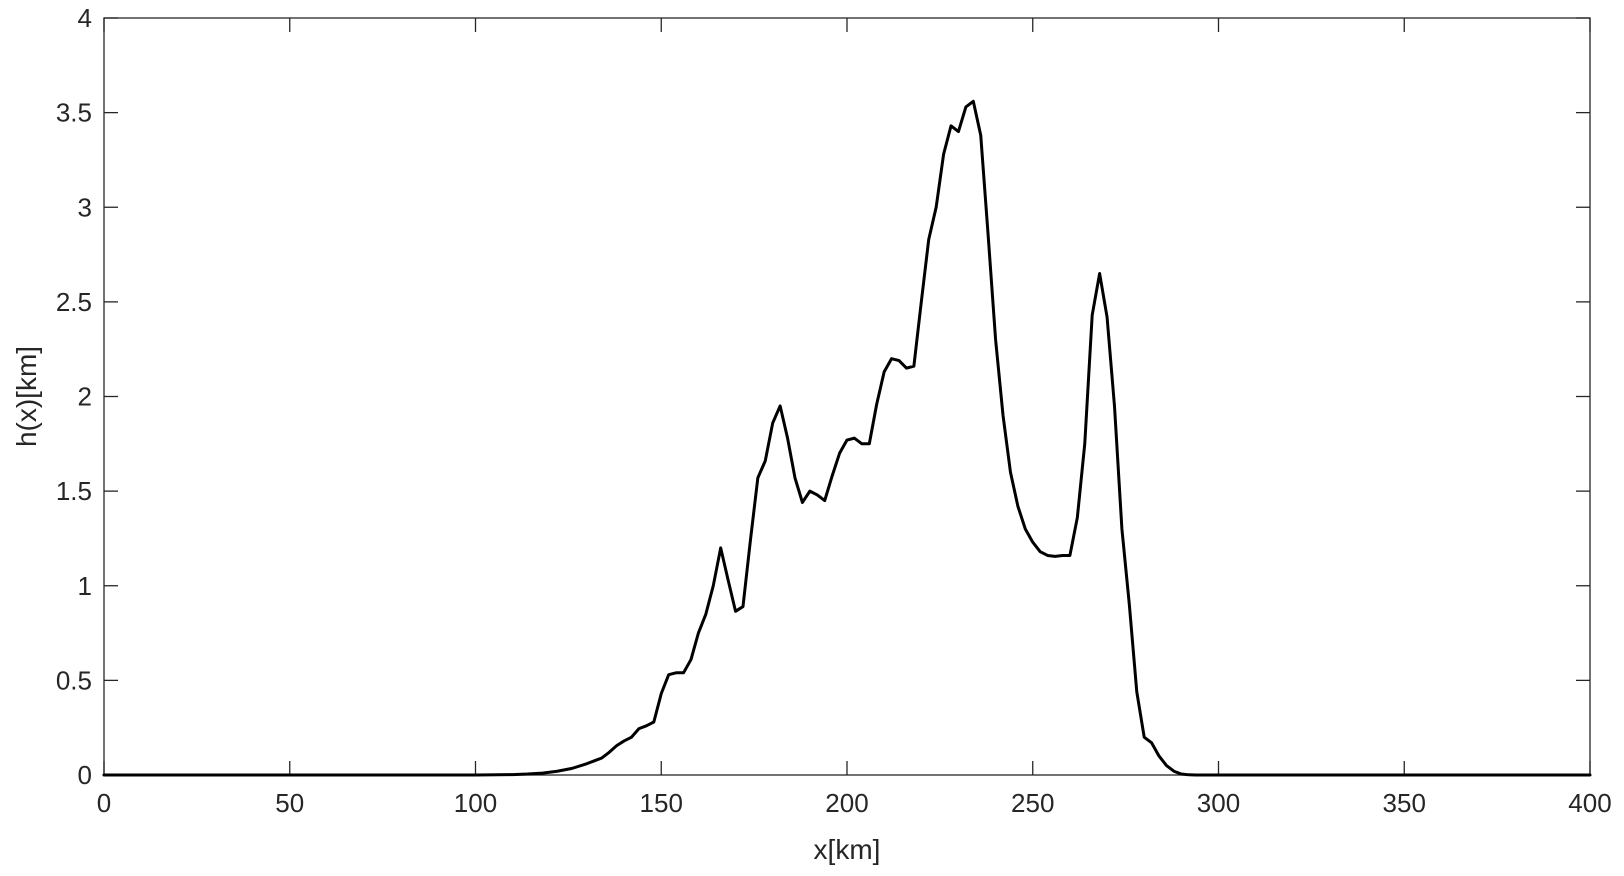 The image size is (1624, 876). Describe the element at coordinates (846, 803) in the screenshot. I see `x-tick-label: 200` at that location.